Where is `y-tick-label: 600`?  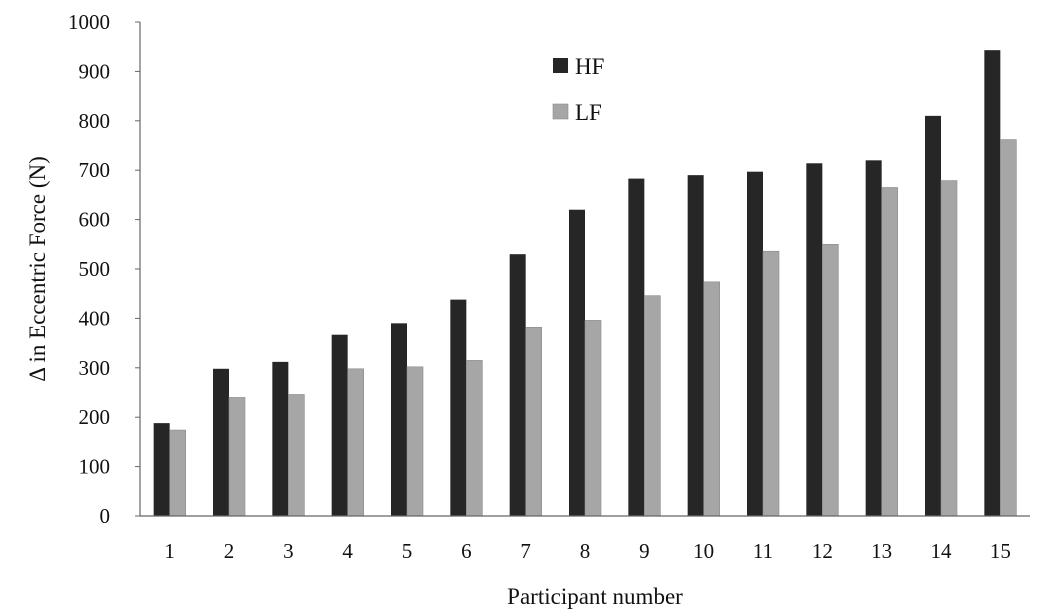 y-tick-label: 600 is located at coordinates (95, 220).